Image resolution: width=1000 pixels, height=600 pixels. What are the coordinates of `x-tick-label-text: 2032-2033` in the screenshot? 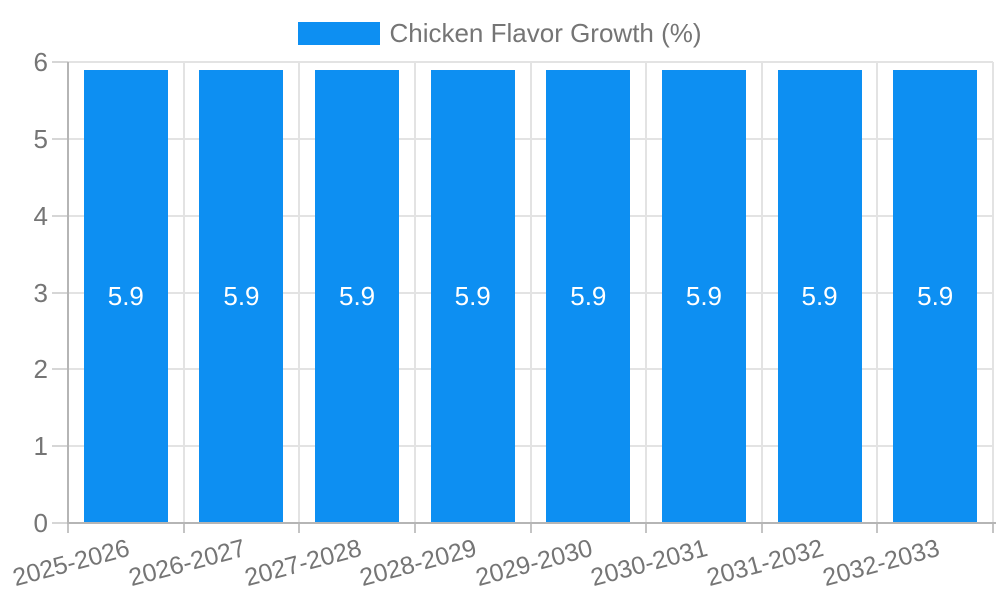 It's located at (881, 563).